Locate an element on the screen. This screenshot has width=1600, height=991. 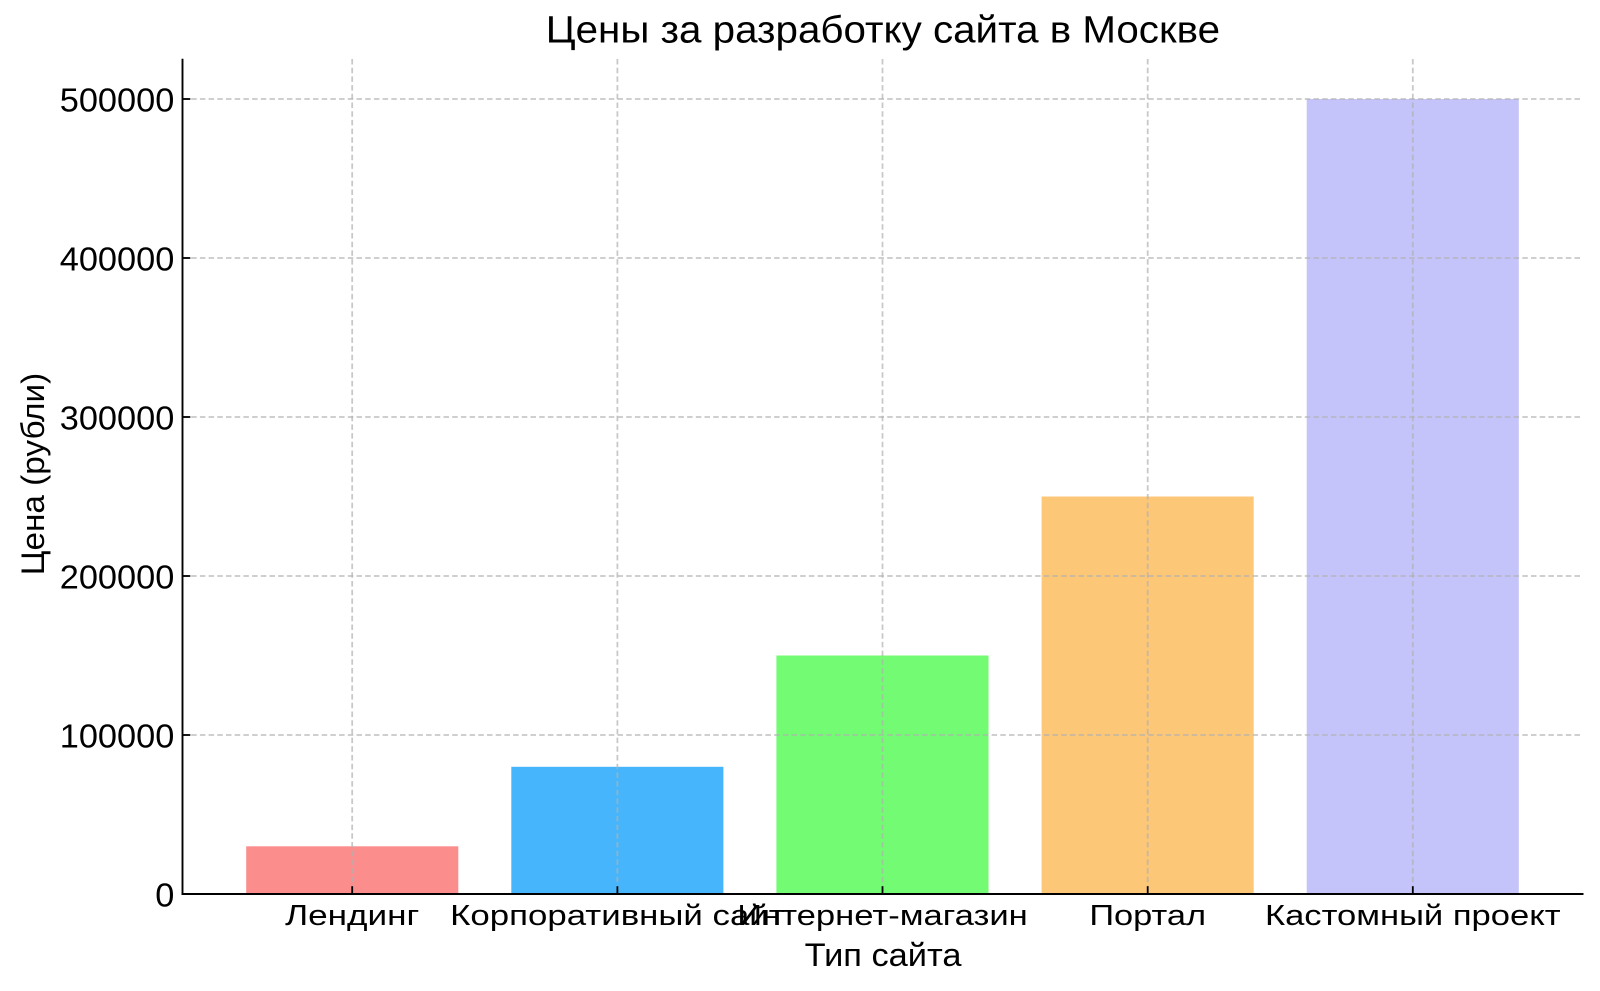
svg-text: 400000 is located at coordinates (117, 260).